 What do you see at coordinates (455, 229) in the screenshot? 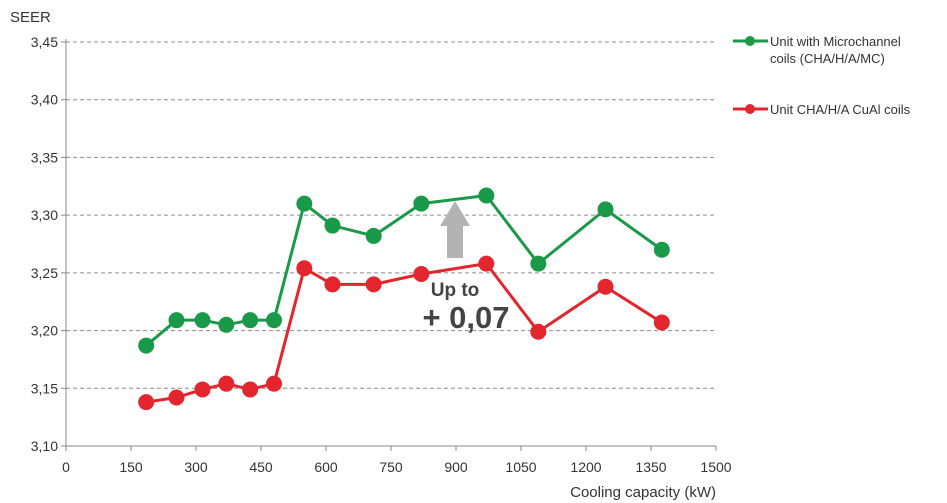
I see `up-arrow-icon` at bounding box center [455, 229].